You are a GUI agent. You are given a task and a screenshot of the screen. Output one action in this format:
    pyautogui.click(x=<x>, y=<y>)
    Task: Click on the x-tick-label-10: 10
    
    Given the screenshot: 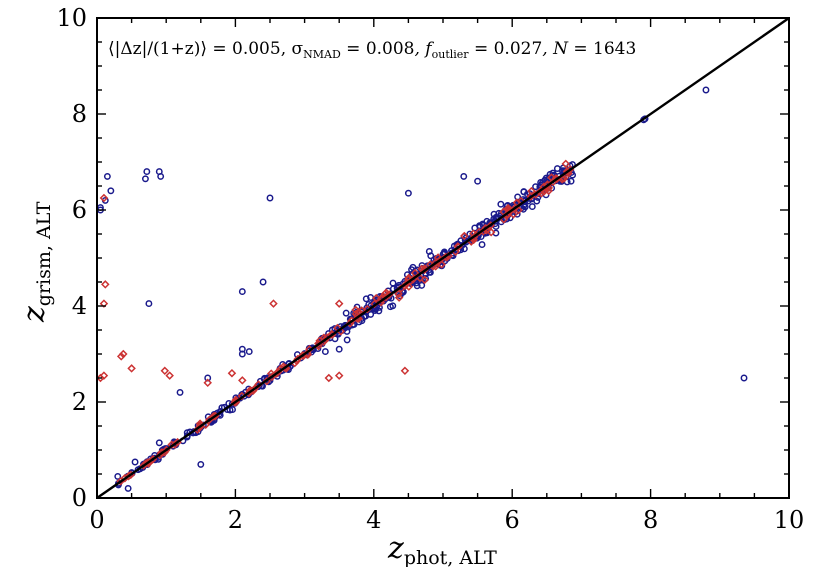 What is the action you would take?
    pyautogui.click(x=789, y=520)
    